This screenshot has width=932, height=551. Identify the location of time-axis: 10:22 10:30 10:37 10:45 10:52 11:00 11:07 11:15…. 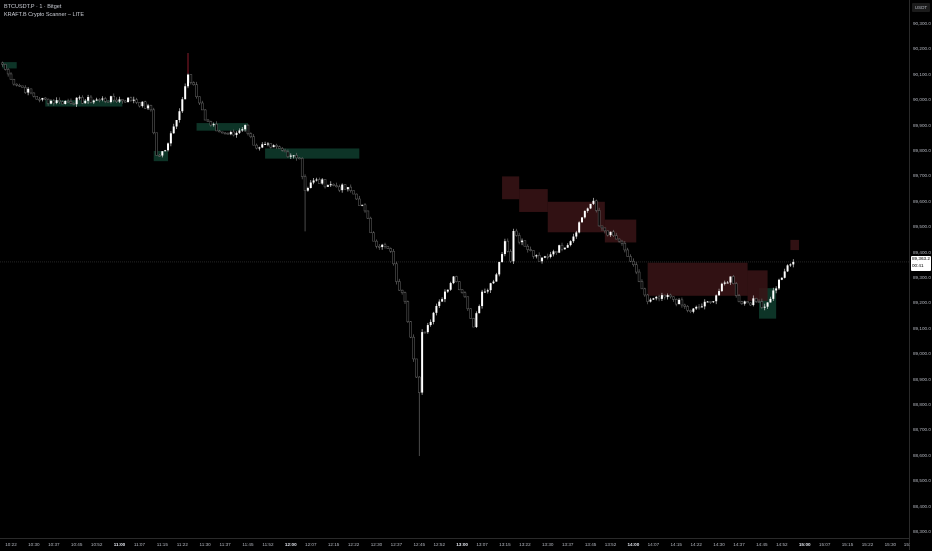
(455, 544).